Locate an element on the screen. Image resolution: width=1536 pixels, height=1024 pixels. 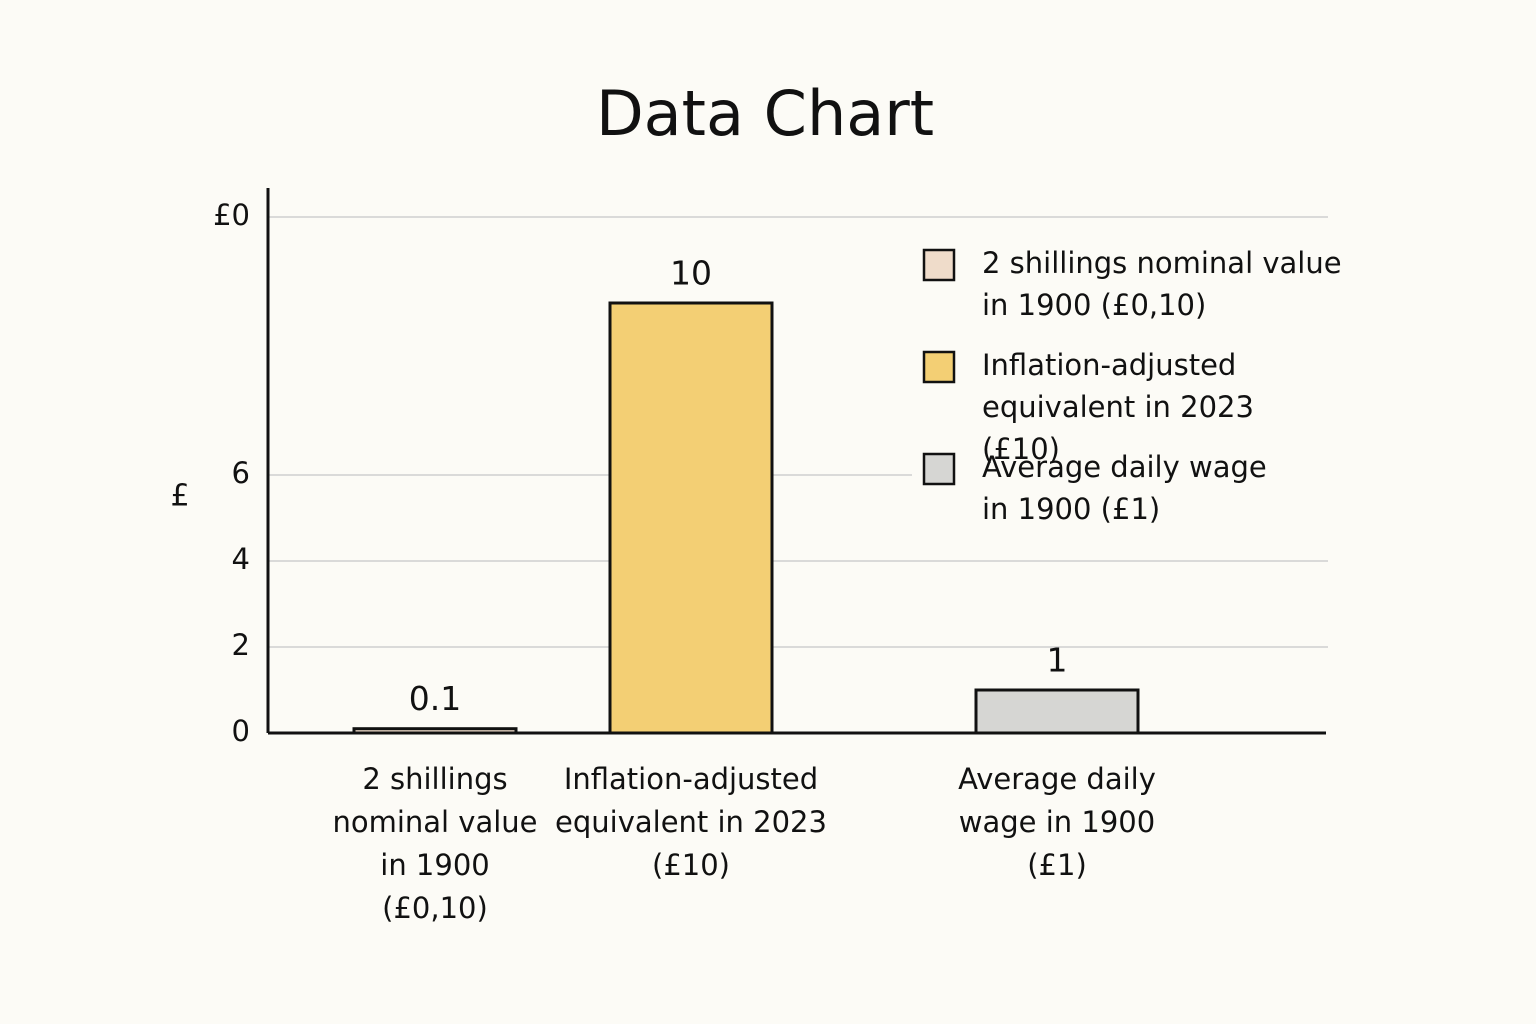
y-tick-label: £0 is located at coordinates (231, 215).